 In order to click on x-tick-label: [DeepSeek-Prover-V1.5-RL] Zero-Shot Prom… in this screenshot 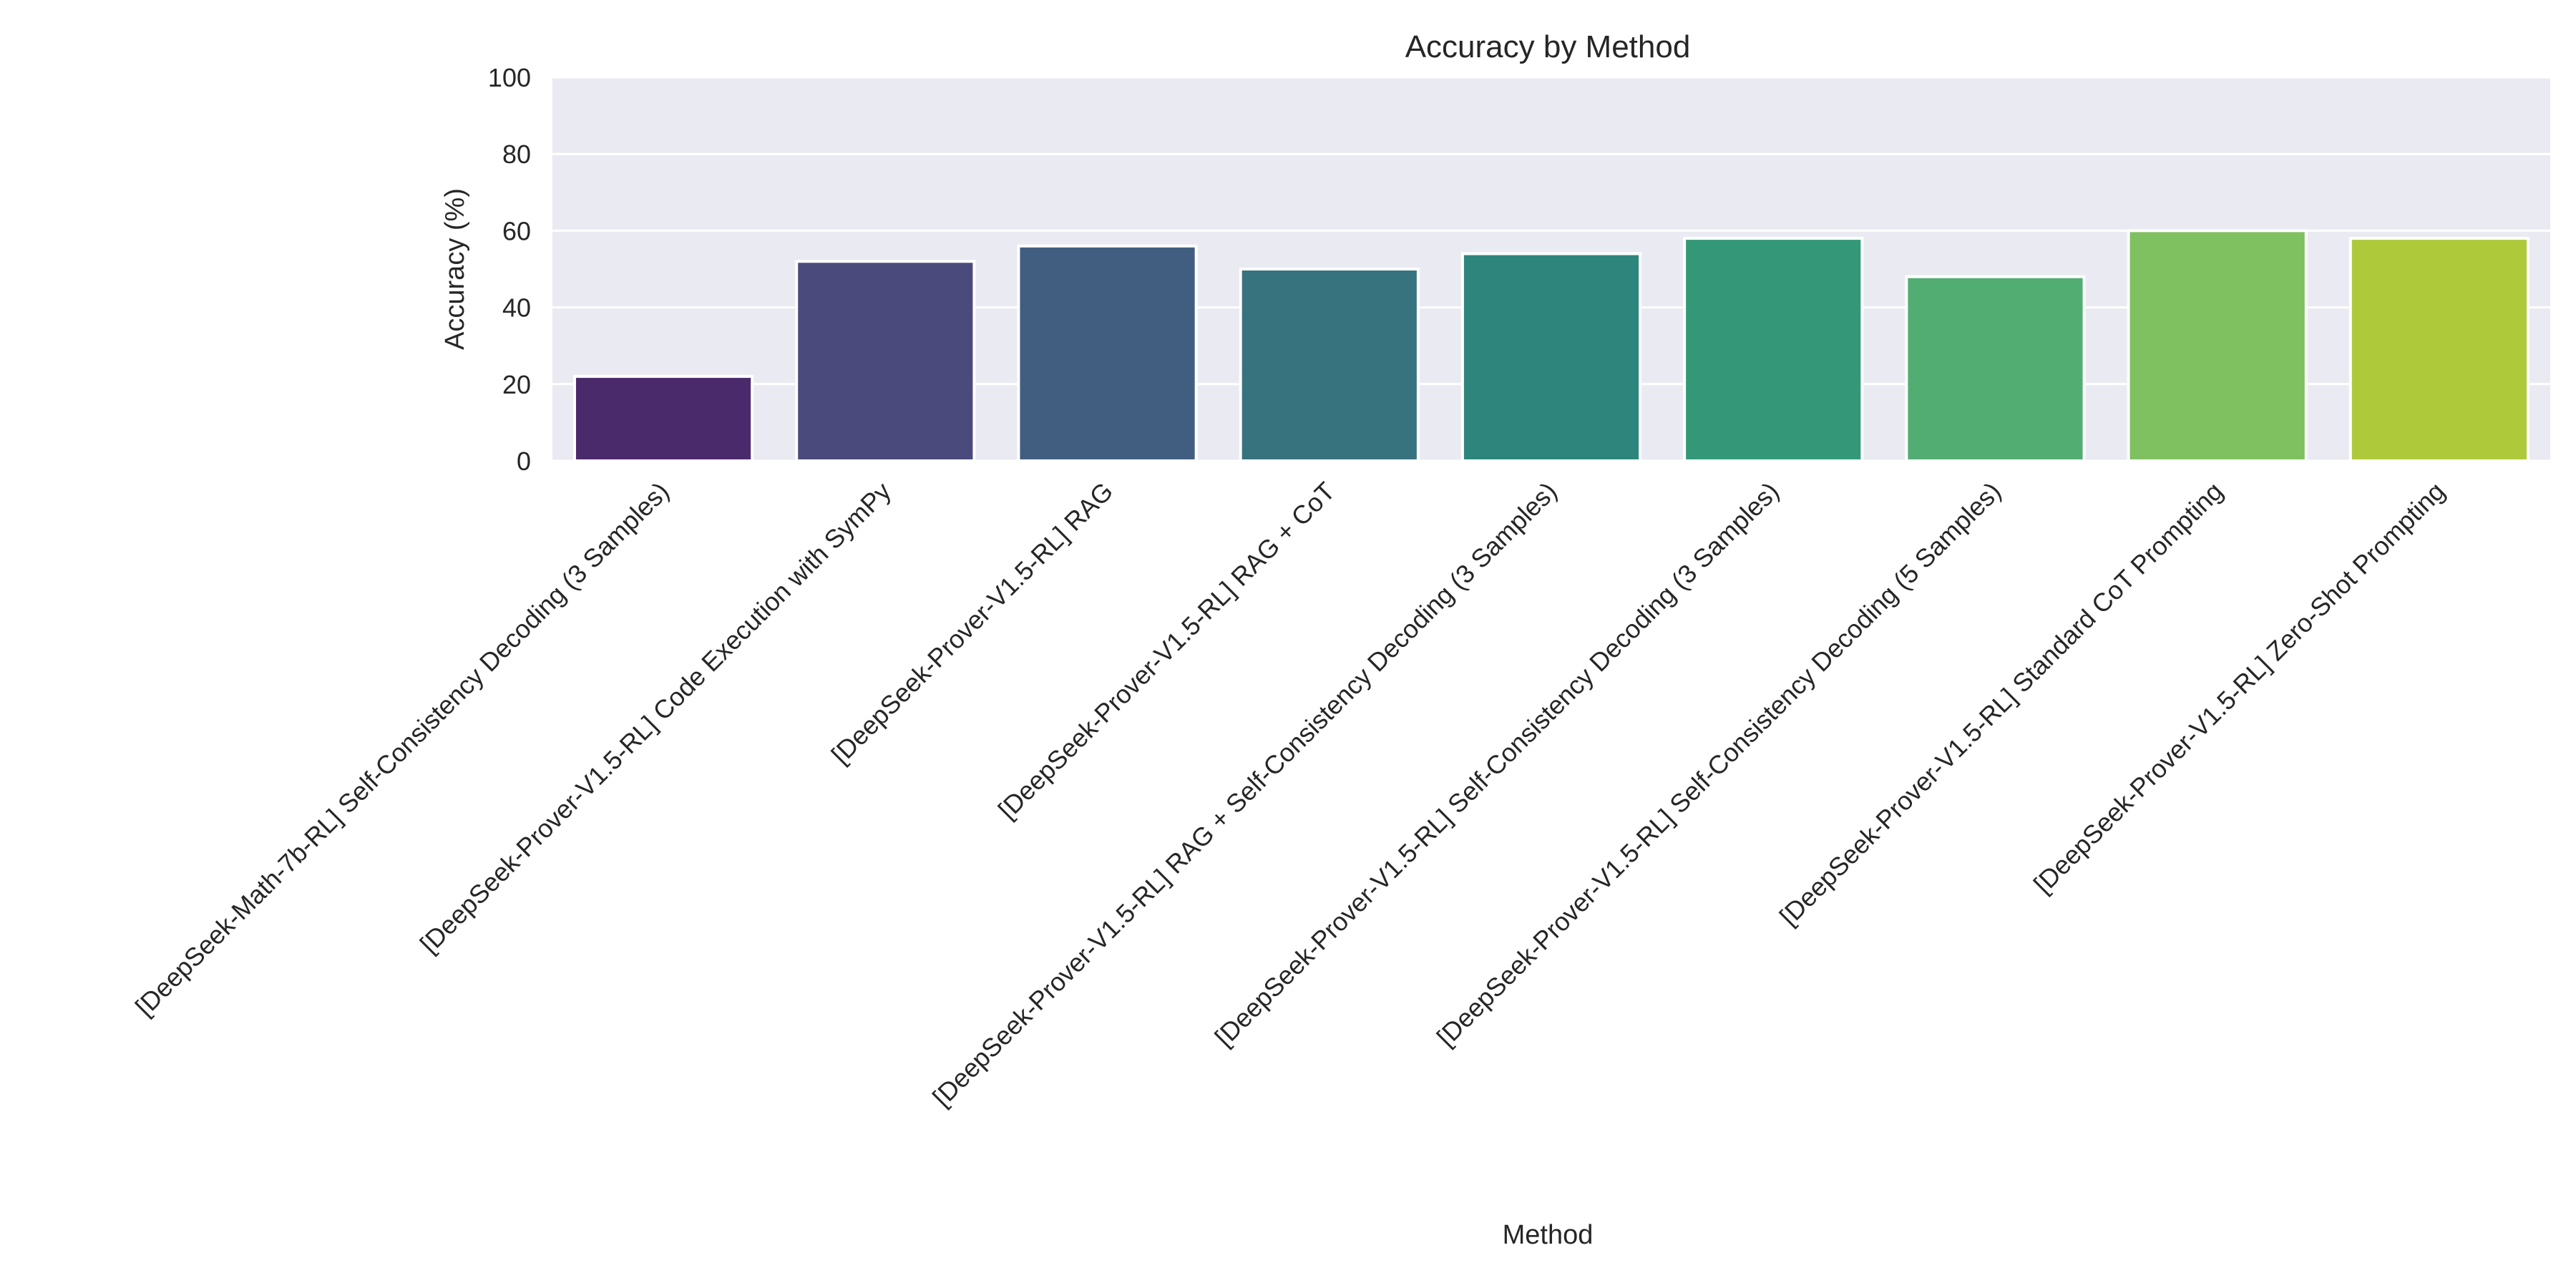, I will do `click(2239, 688)`.